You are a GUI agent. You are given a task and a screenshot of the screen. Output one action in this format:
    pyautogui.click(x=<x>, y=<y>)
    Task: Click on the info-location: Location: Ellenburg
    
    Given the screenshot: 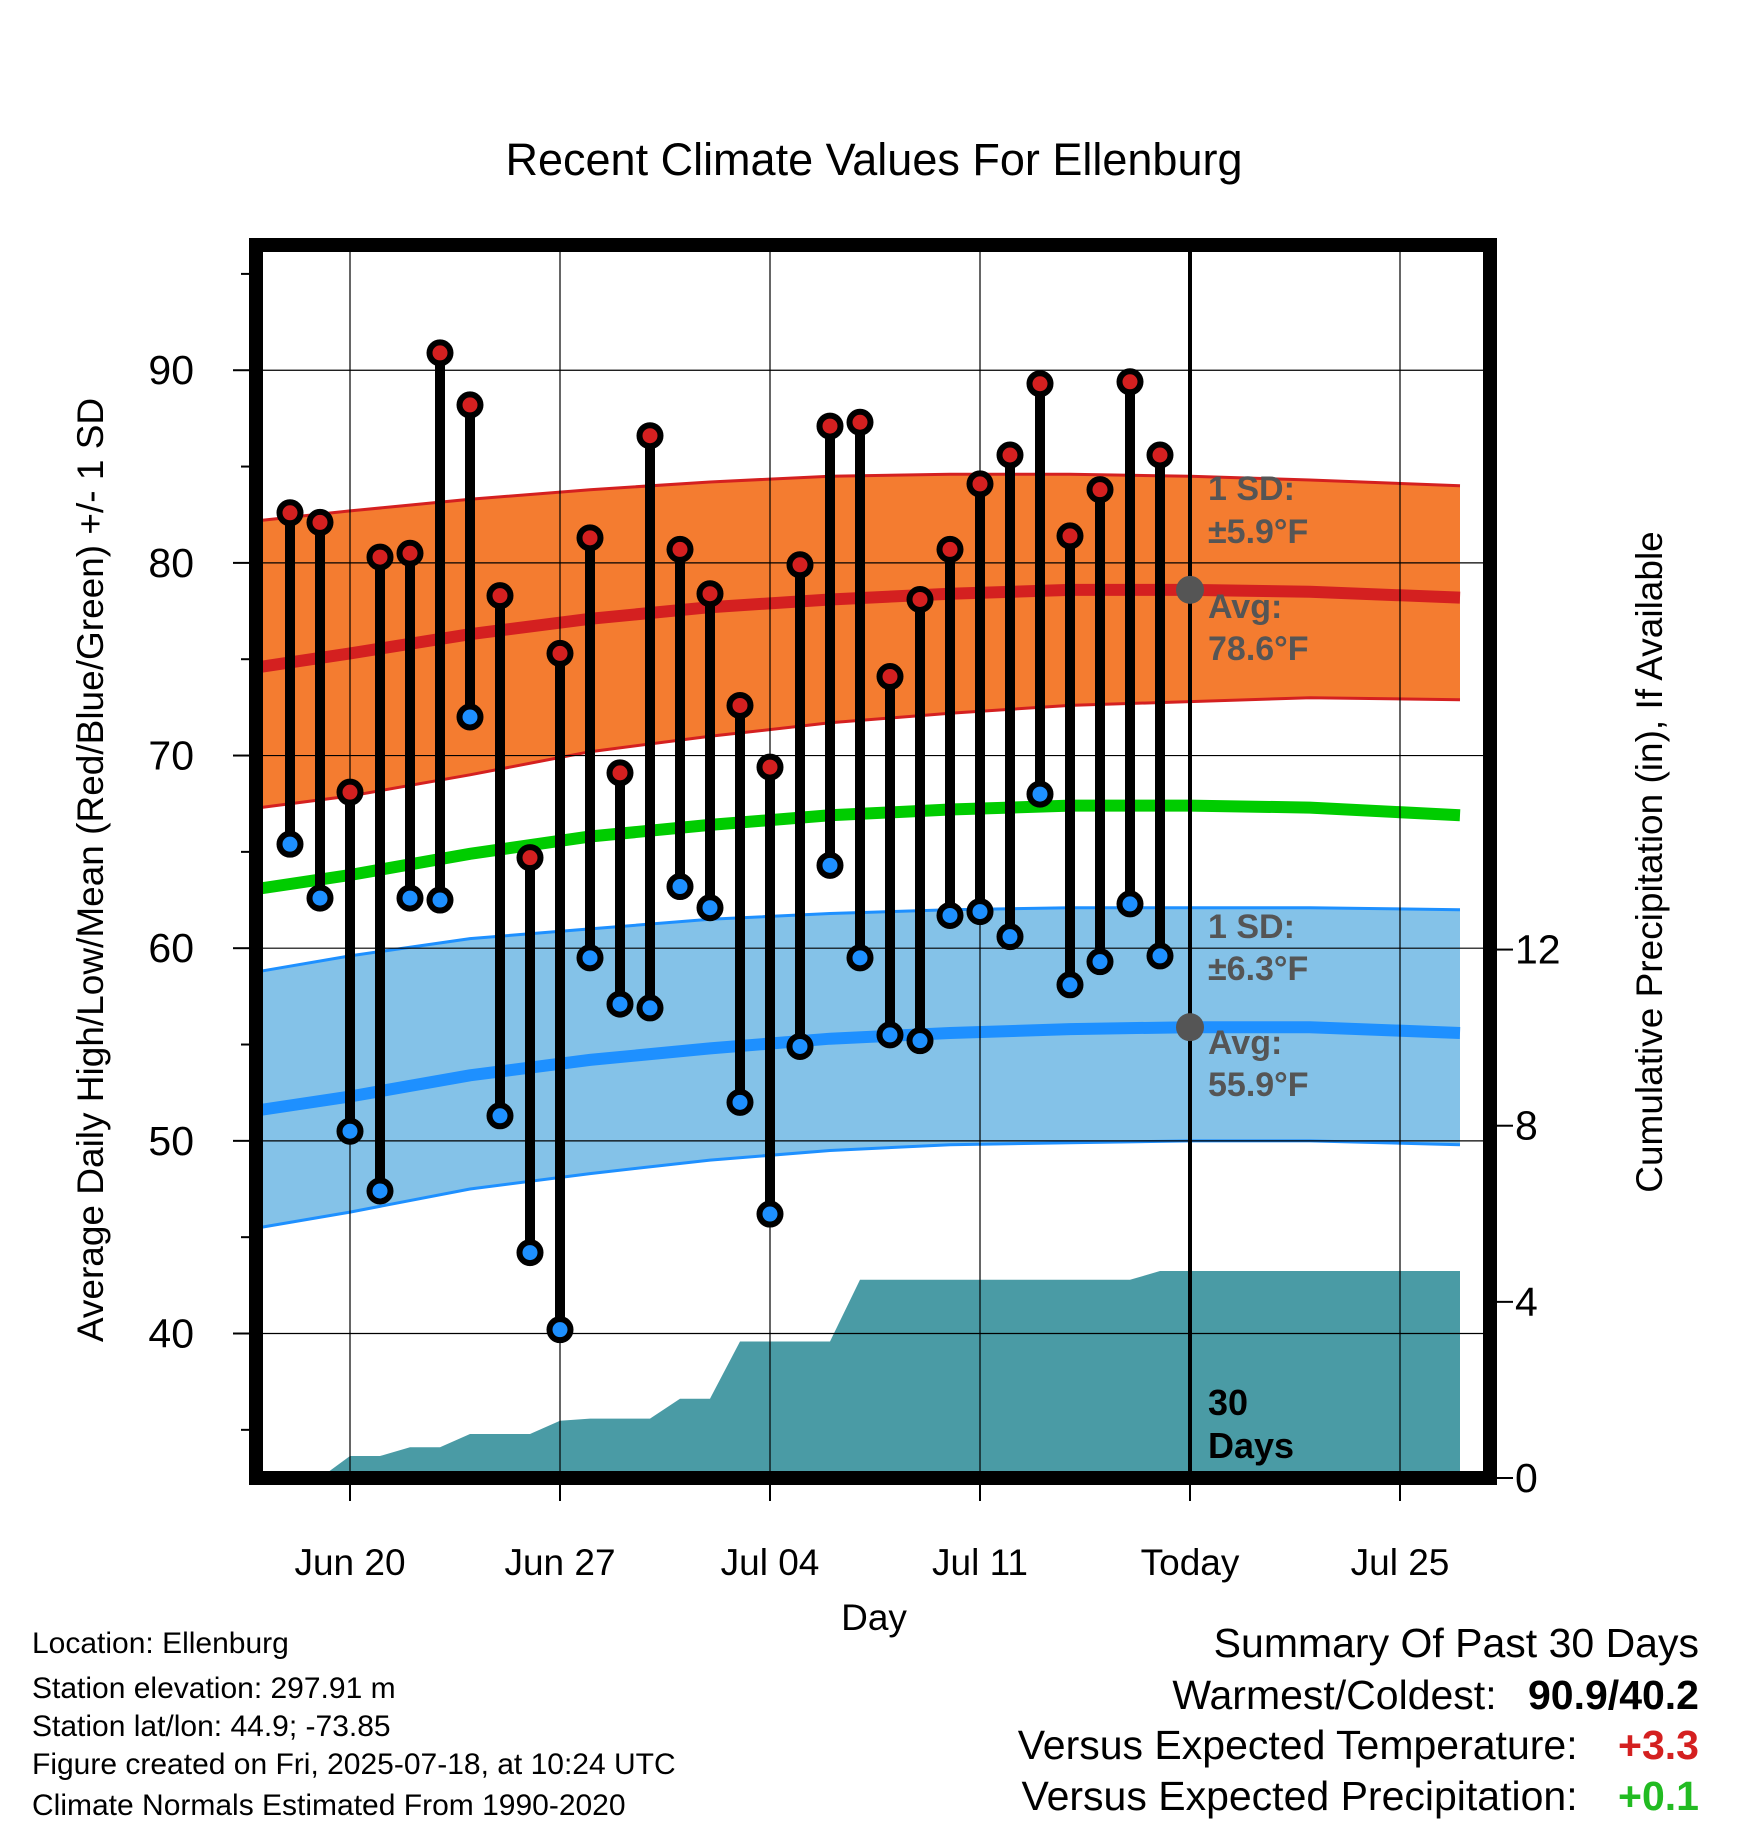 What is the action you would take?
    pyautogui.click(x=160, y=1643)
    